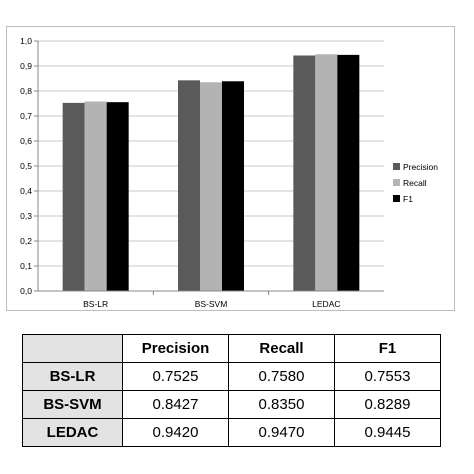 Image resolution: width=474 pixels, height=474 pixels. I want to click on table-cell: 0.7580, so click(281, 376).